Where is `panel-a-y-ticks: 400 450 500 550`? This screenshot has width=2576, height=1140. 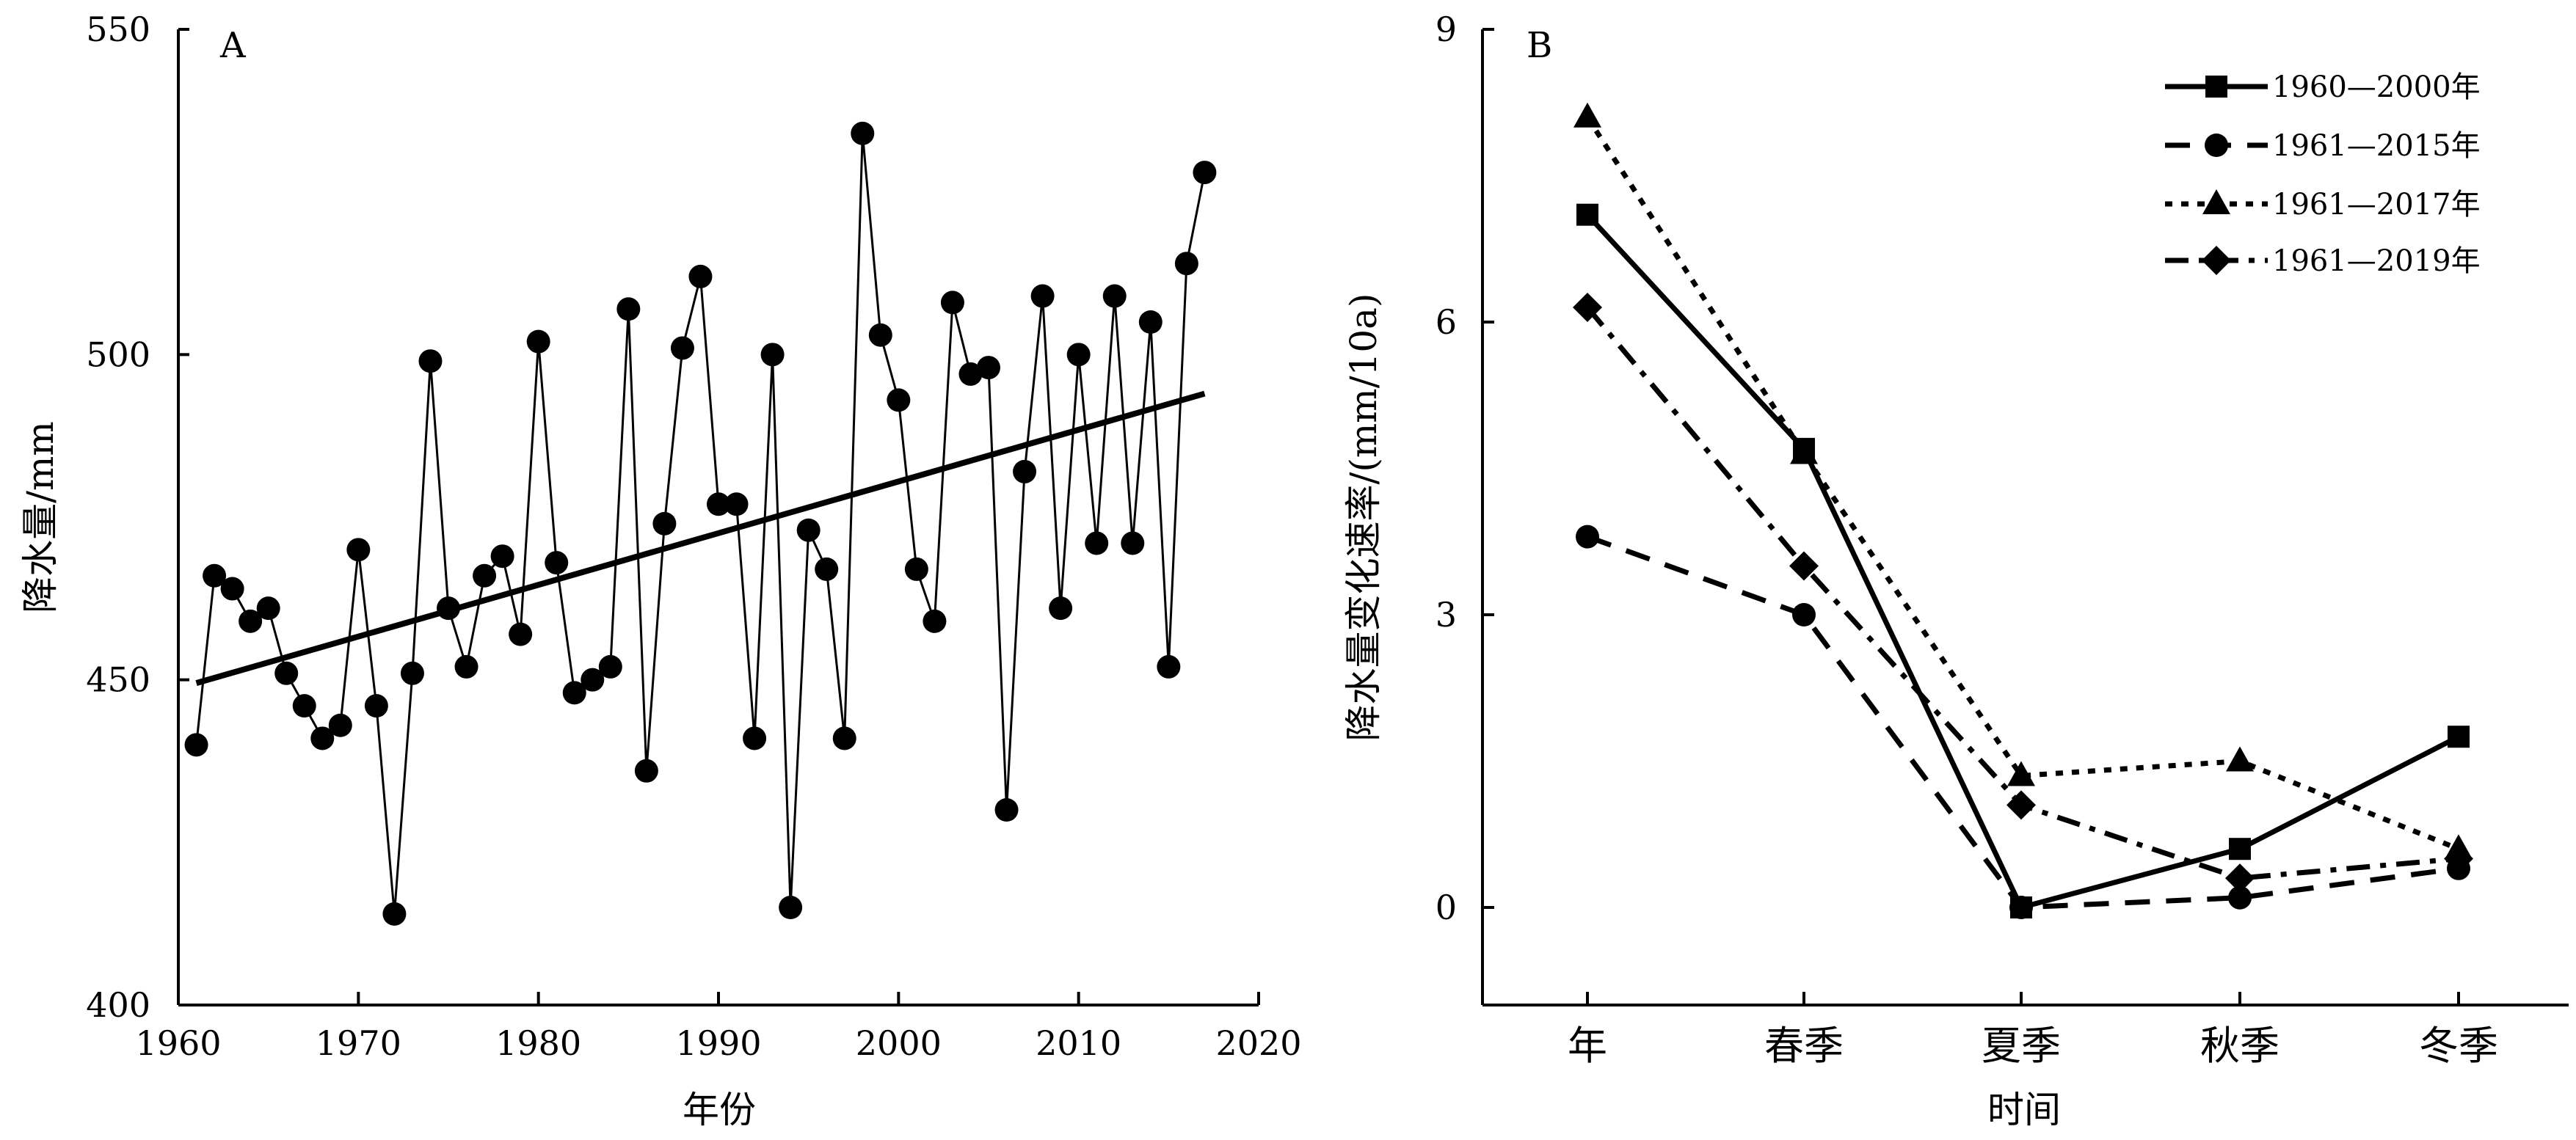
panel-a-y-ticks: 400 450 500 550 is located at coordinates (137, 517).